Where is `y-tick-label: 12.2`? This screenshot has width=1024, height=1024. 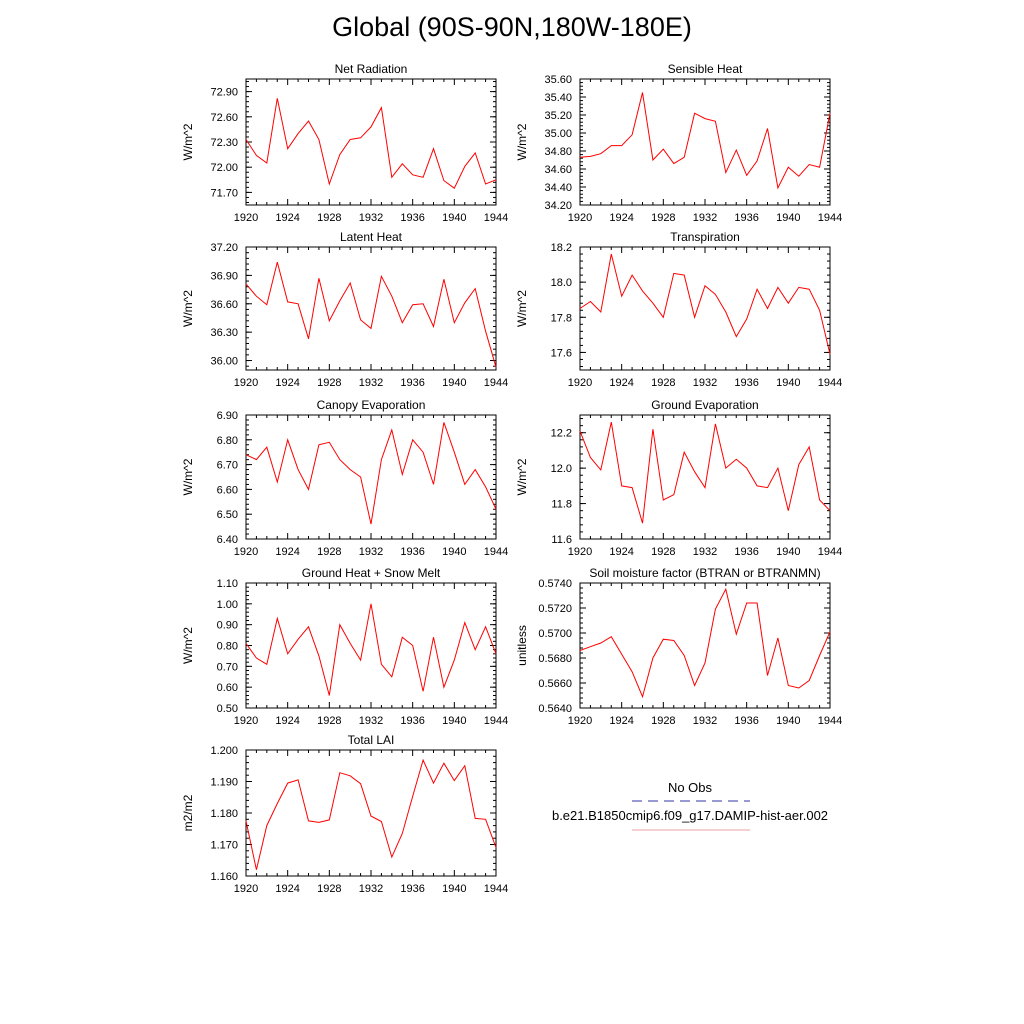
y-tick-label: 12.2 is located at coordinates (561, 434).